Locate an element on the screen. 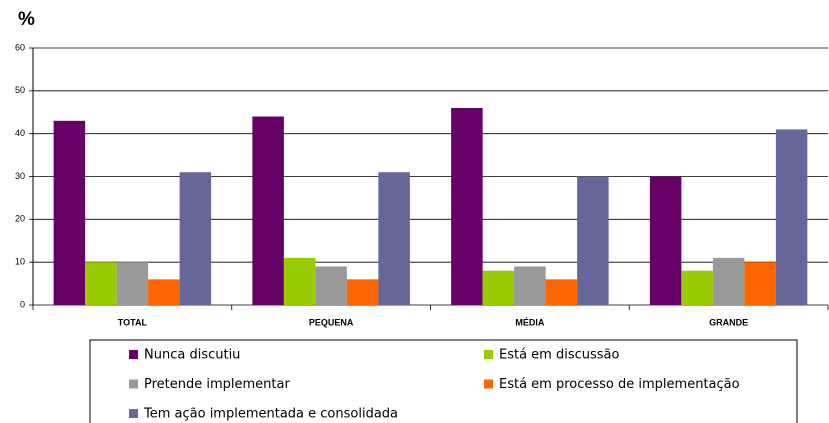  y-tick-label: 60 is located at coordinates (20, 47).